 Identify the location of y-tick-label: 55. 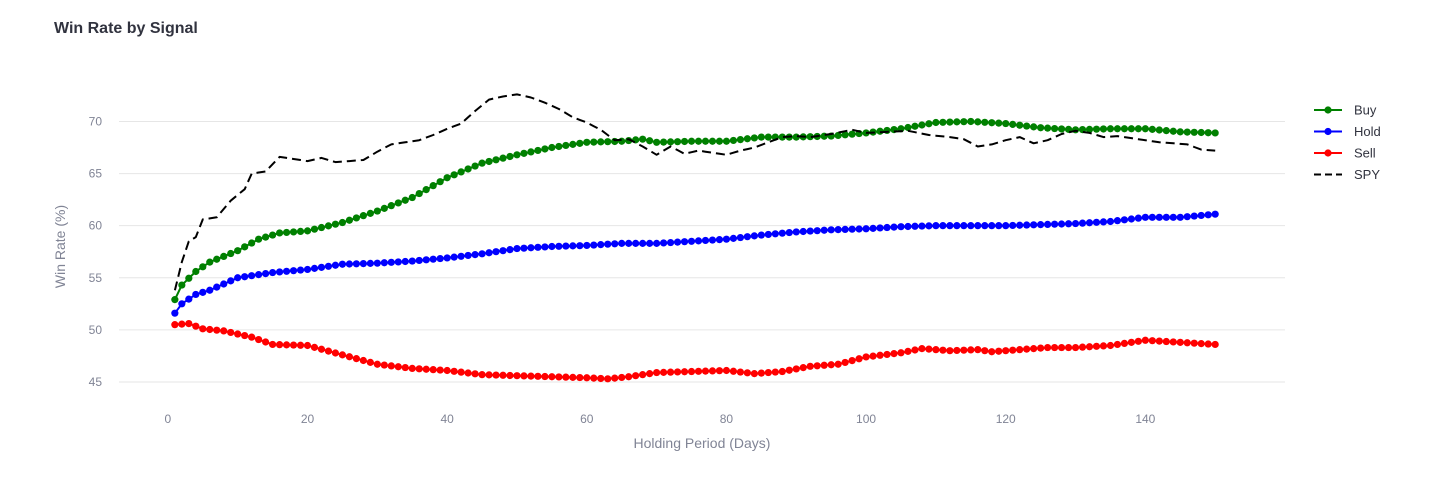
(96, 278).